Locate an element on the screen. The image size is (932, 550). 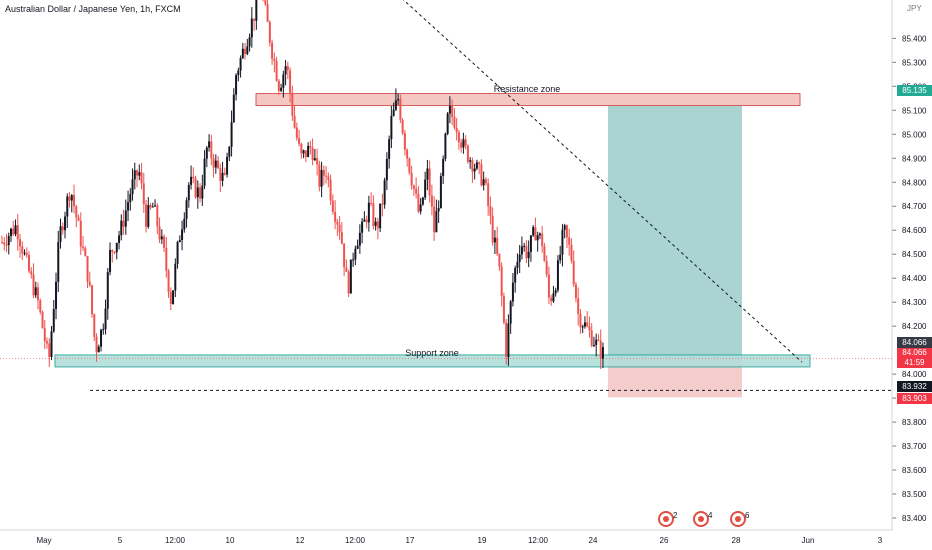
y-tick-label: 84.300 is located at coordinates (914, 302).